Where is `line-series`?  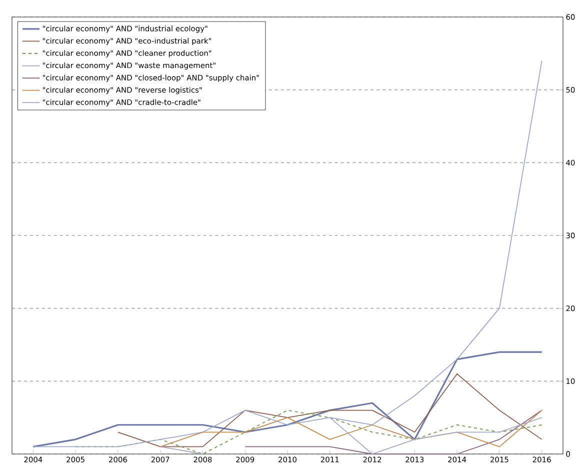 line-series is located at coordinates (330, 410).